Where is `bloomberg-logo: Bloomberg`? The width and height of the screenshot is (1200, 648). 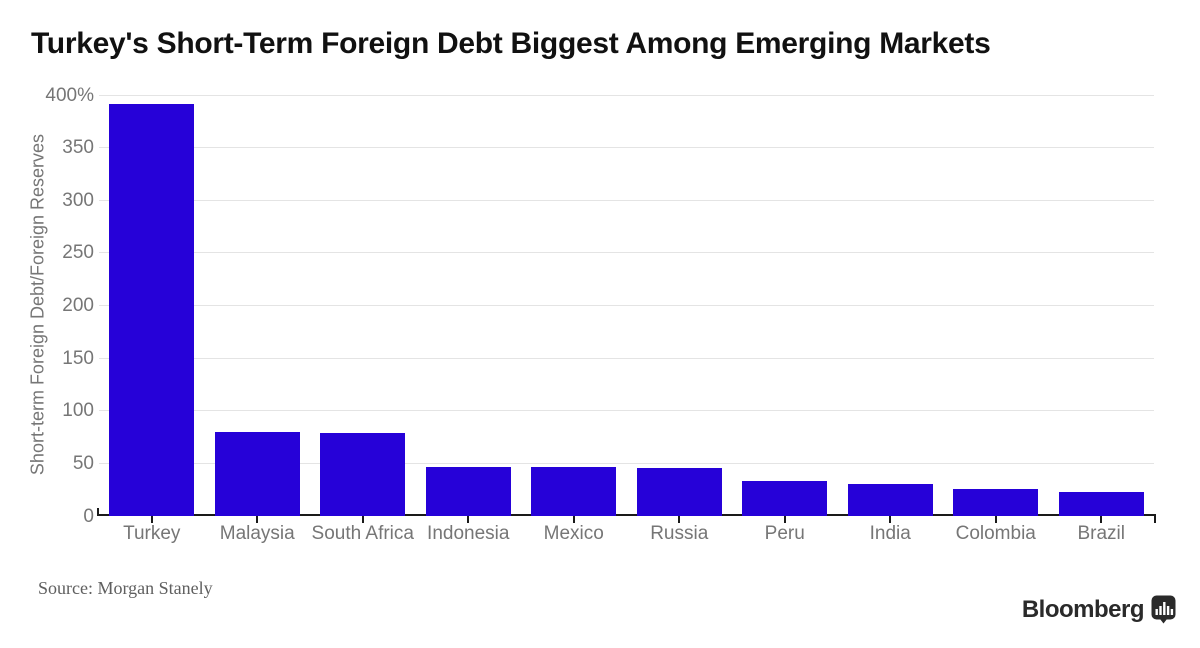 bloomberg-logo: Bloomberg is located at coordinates (1099, 609).